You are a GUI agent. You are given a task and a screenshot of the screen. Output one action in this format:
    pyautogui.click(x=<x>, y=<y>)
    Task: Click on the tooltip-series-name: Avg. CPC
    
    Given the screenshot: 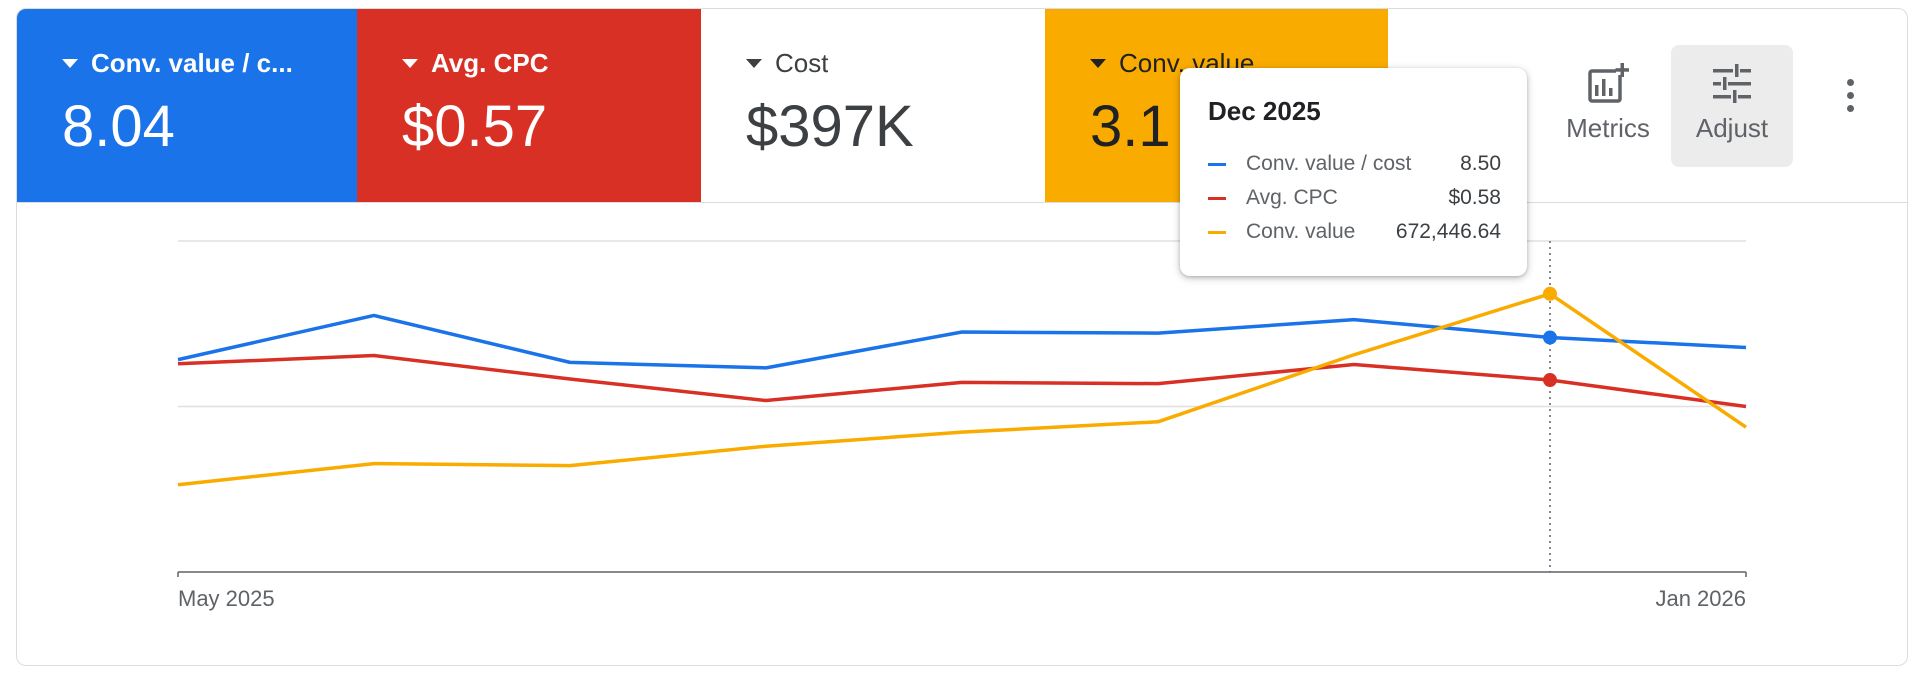 What is the action you would take?
    pyautogui.click(x=1292, y=197)
    